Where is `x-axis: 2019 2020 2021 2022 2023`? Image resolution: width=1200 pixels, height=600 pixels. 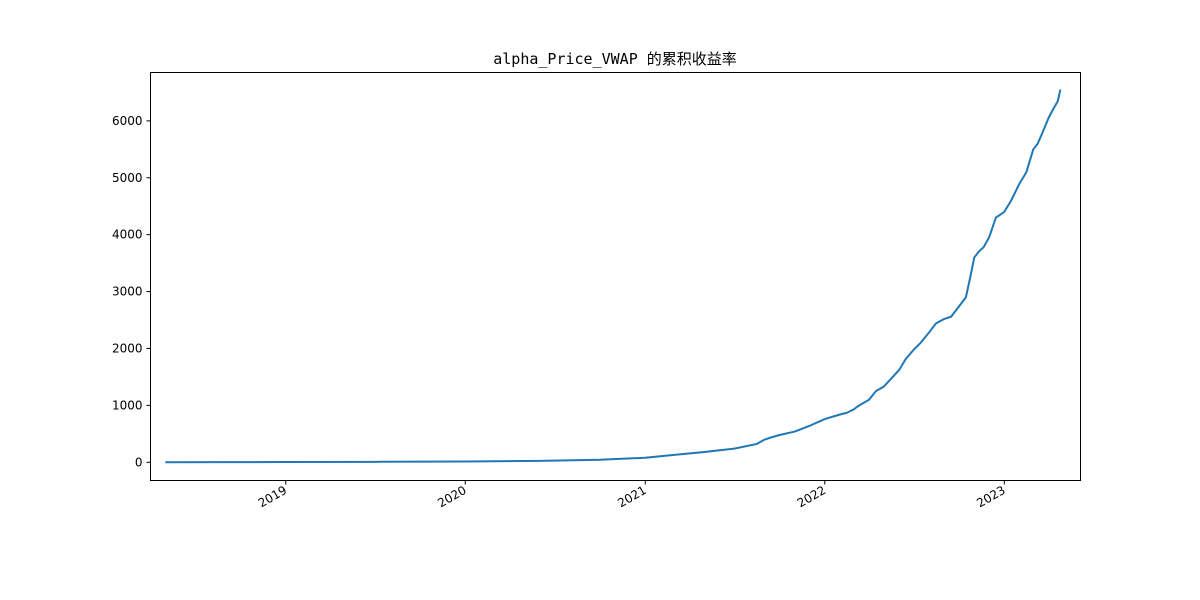 x-axis: 2019 2020 2021 2022 2023 is located at coordinates (632, 495).